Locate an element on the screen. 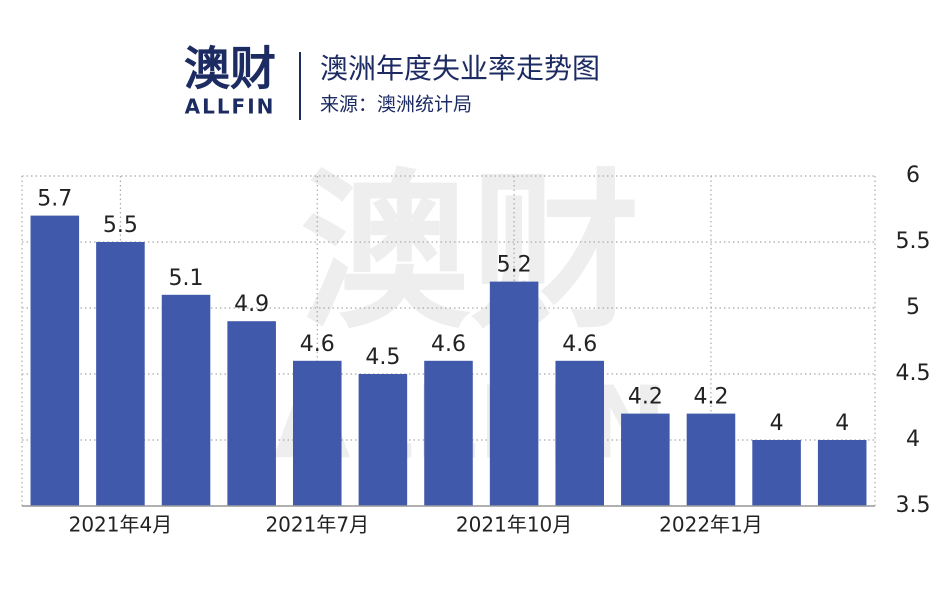 The image size is (946, 607). x-tick-label: 2022年1月 is located at coordinates (711, 525).